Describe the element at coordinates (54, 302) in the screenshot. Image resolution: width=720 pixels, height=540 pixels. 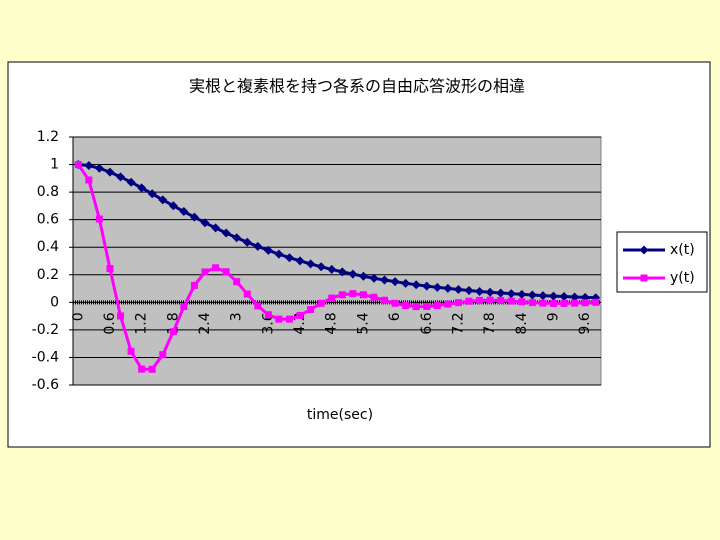
I see `y-tick-label: 0` at that location.